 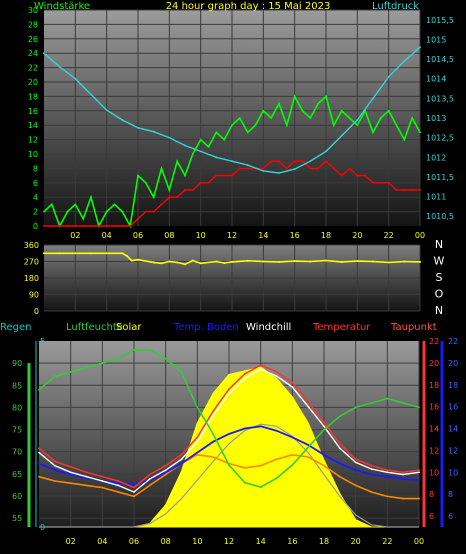 What do you see at coordinates (261, 541) in the screenshot?
I see `panel3-x-tick: 14` at bounding box center [261, 541].